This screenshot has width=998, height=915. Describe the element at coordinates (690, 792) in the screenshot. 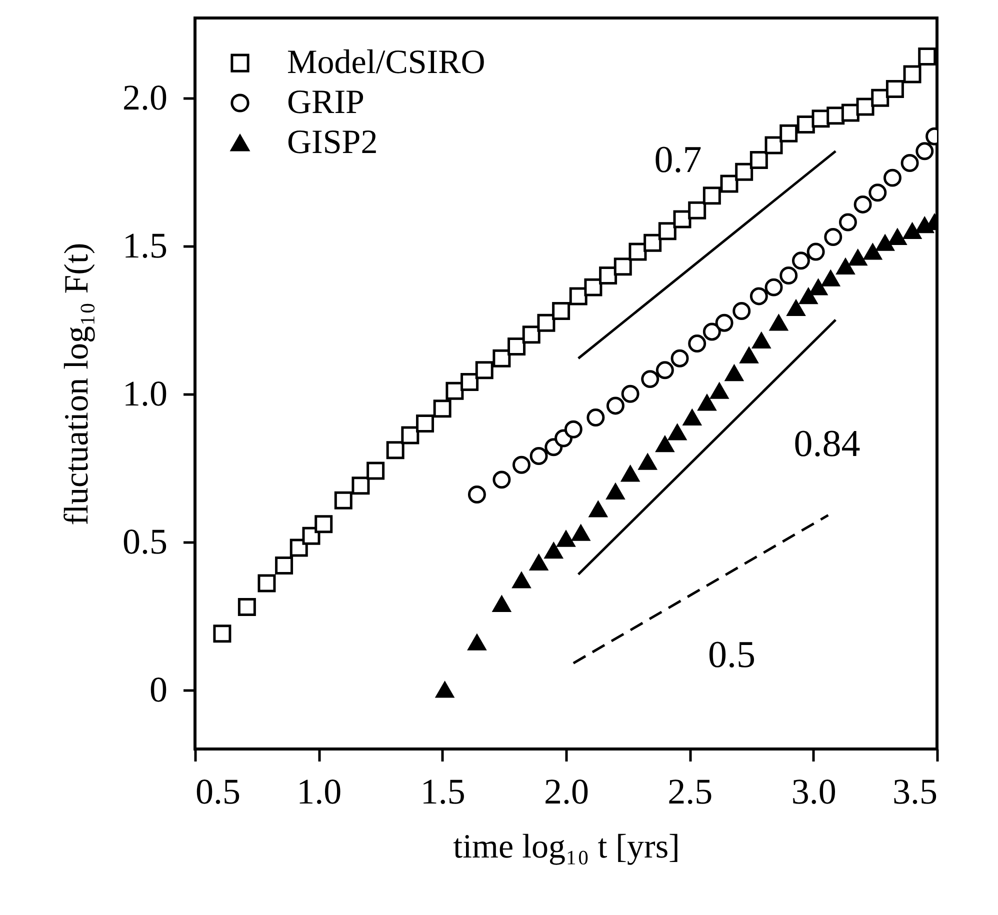

I see `x-tick-label: 2.5` at that location.